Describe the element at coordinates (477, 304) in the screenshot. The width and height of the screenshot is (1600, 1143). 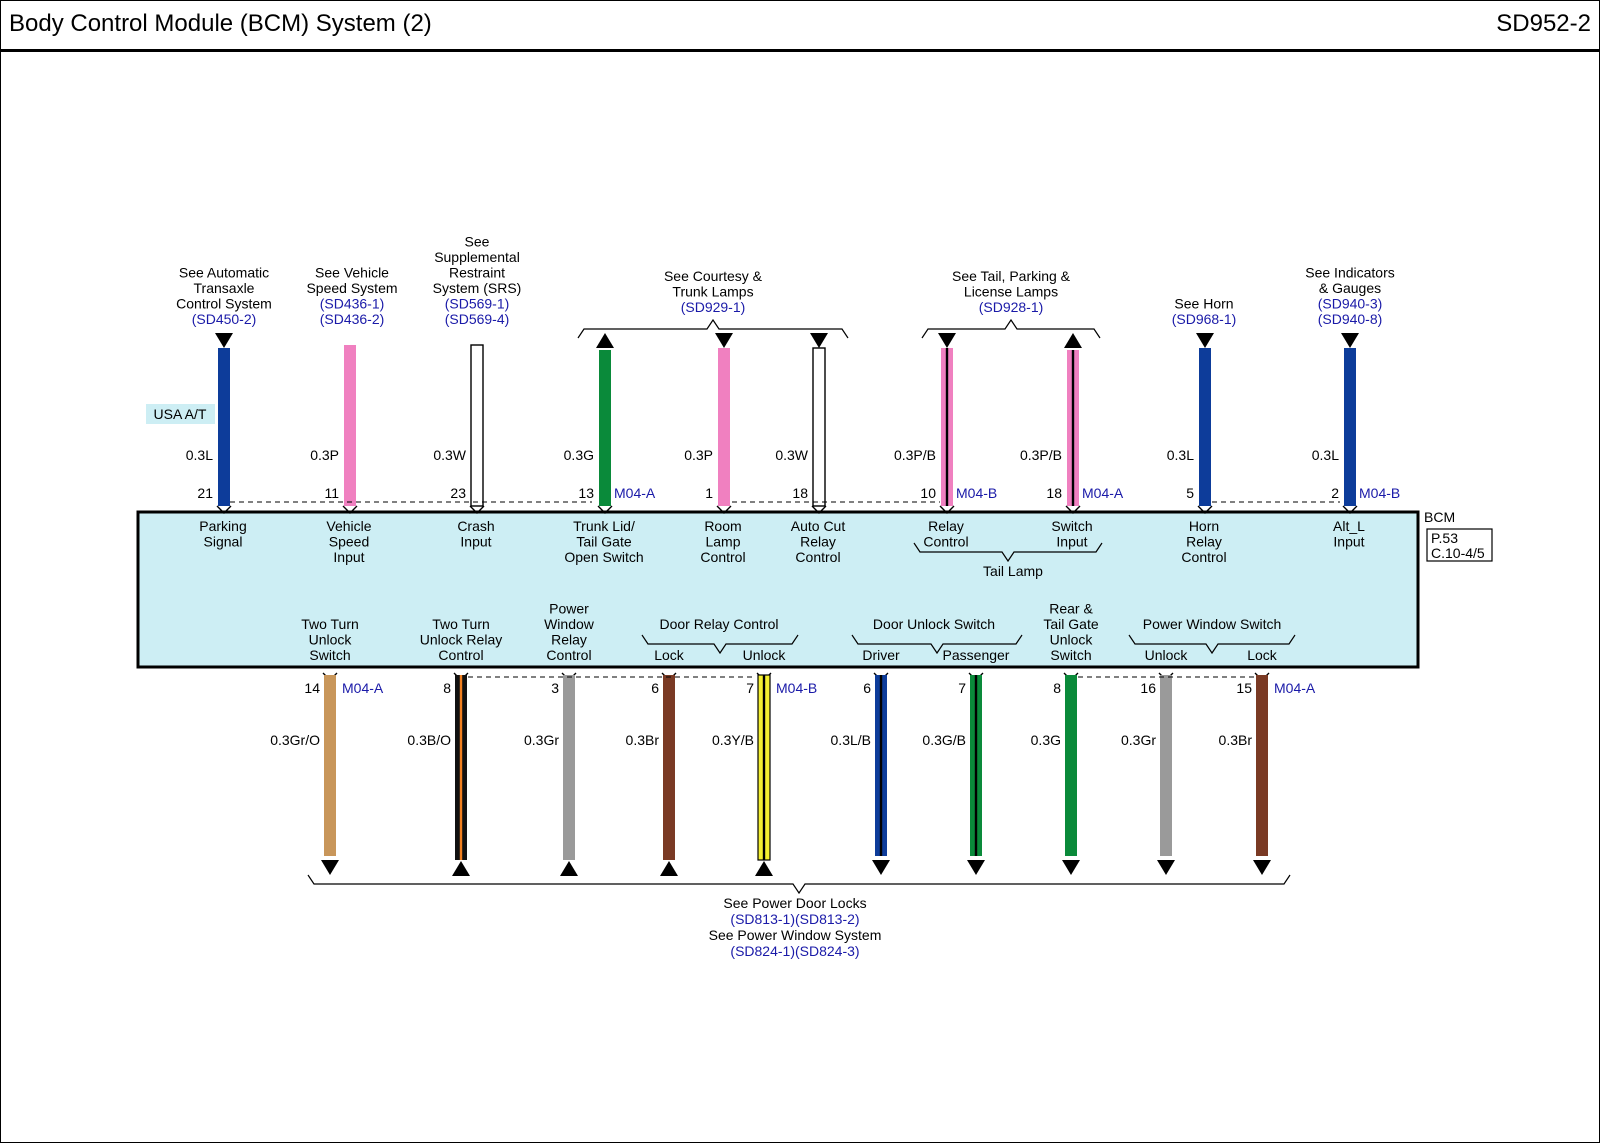
I see `reference-text: (SD569-1)` at that location.